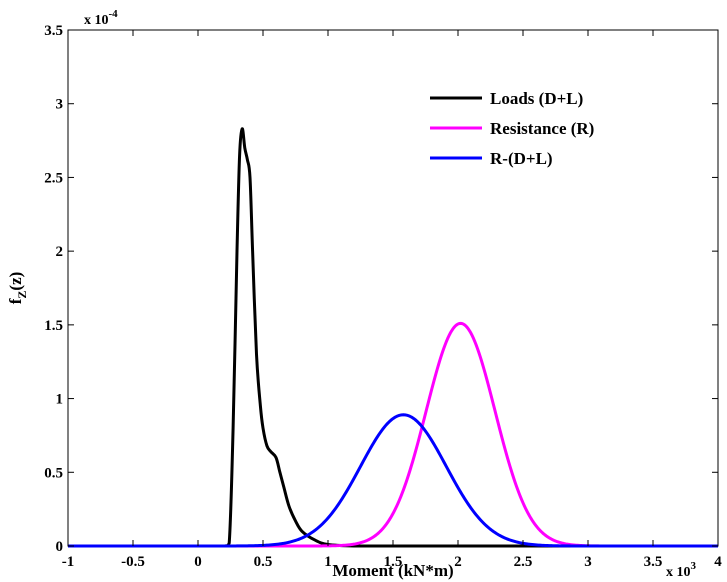 This screenshot has width=727, height=582. I want to click on x-tick-label: 2.5, so click(523, 562).